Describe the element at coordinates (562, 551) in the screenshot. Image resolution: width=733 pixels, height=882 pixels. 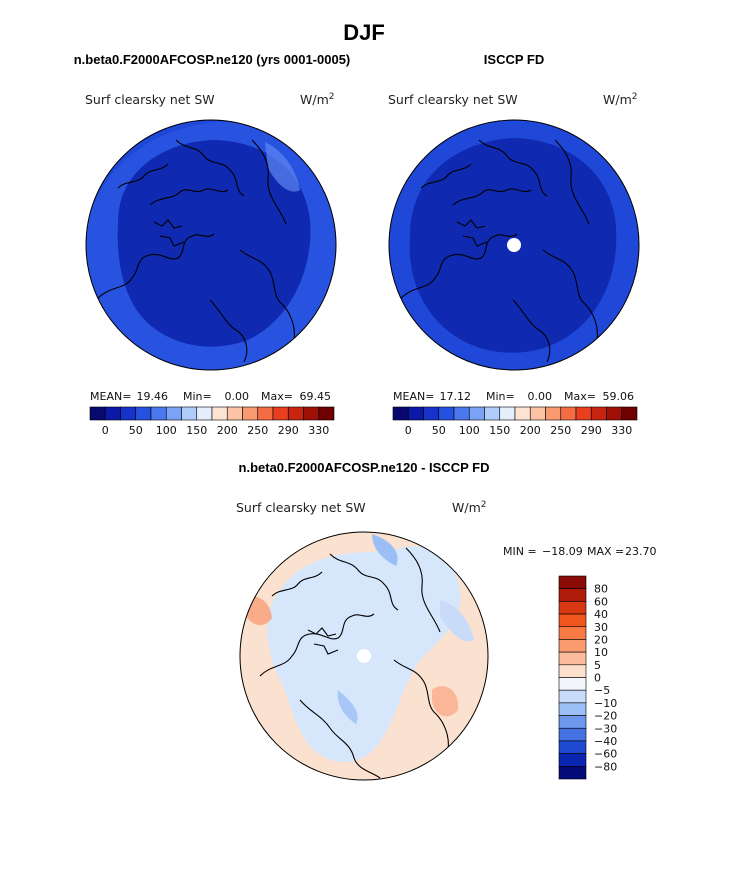
I see `panel3-min-value: −18.09` at that location.